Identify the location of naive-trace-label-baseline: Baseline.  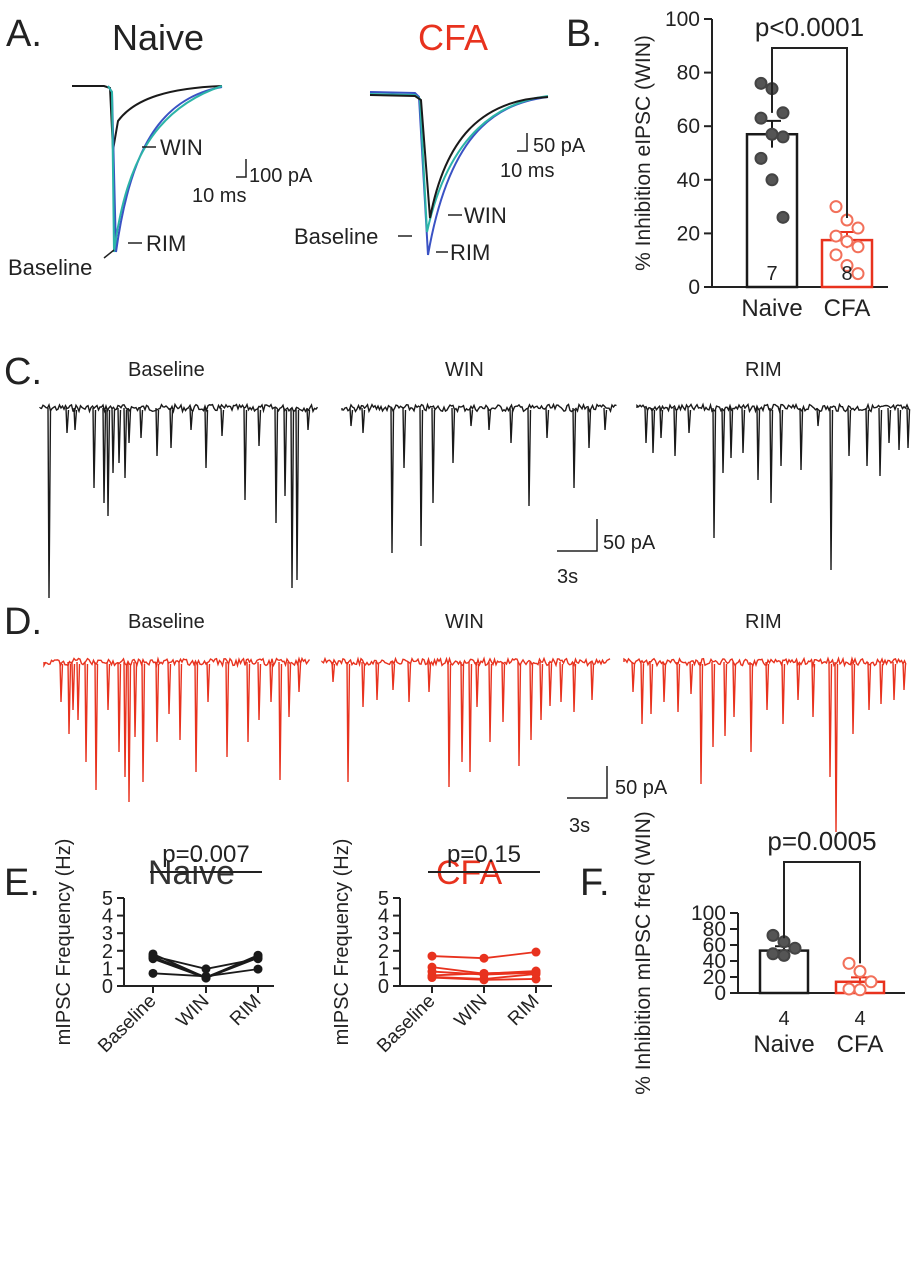
(166, 370).